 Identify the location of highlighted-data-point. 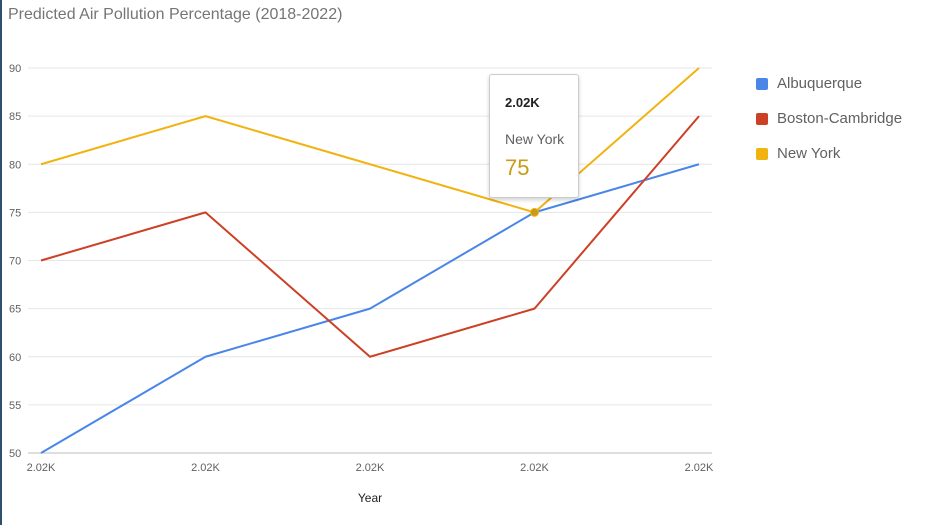
(534, 212).